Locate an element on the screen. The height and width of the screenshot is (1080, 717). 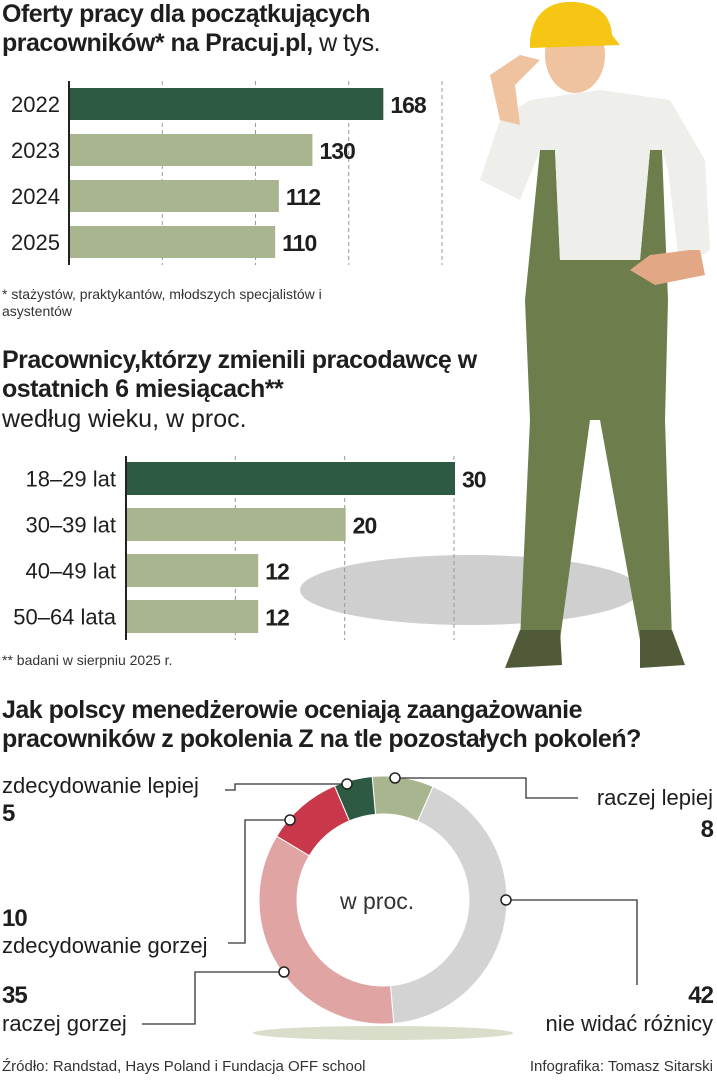
slice-value-nie-widac-roznicy: 42 is located at coordinates (701, 995).